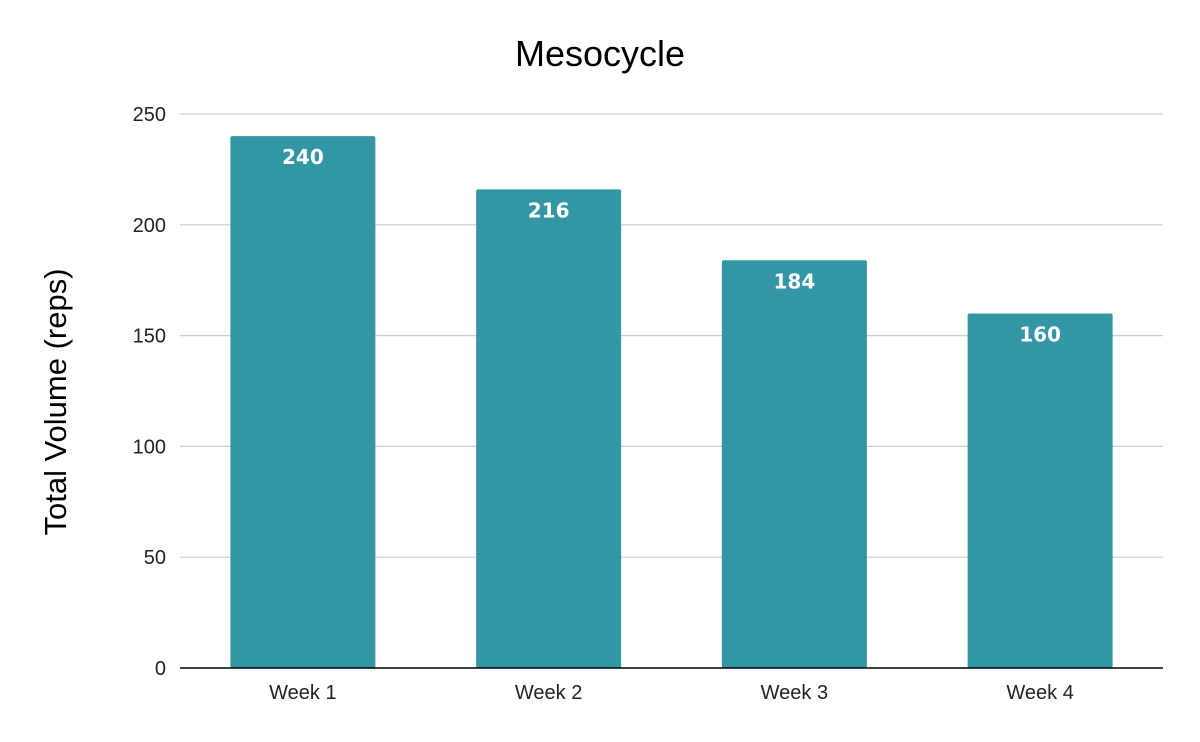 The height and width of the screenshot is (742, 1200). Describe the element at coordinates (155, 558) in the screenshot. I see `y-tick-label: 50` at that location.